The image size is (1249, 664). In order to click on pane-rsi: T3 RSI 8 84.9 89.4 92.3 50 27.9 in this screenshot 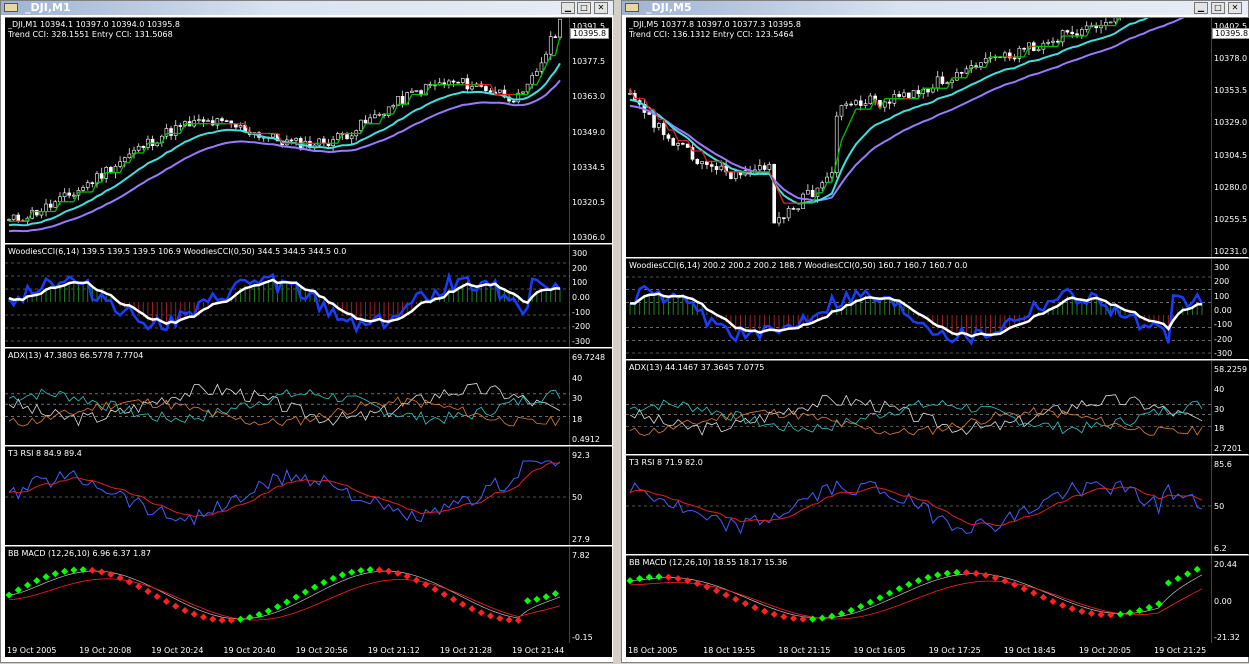, I will do `click(308, 495)`.